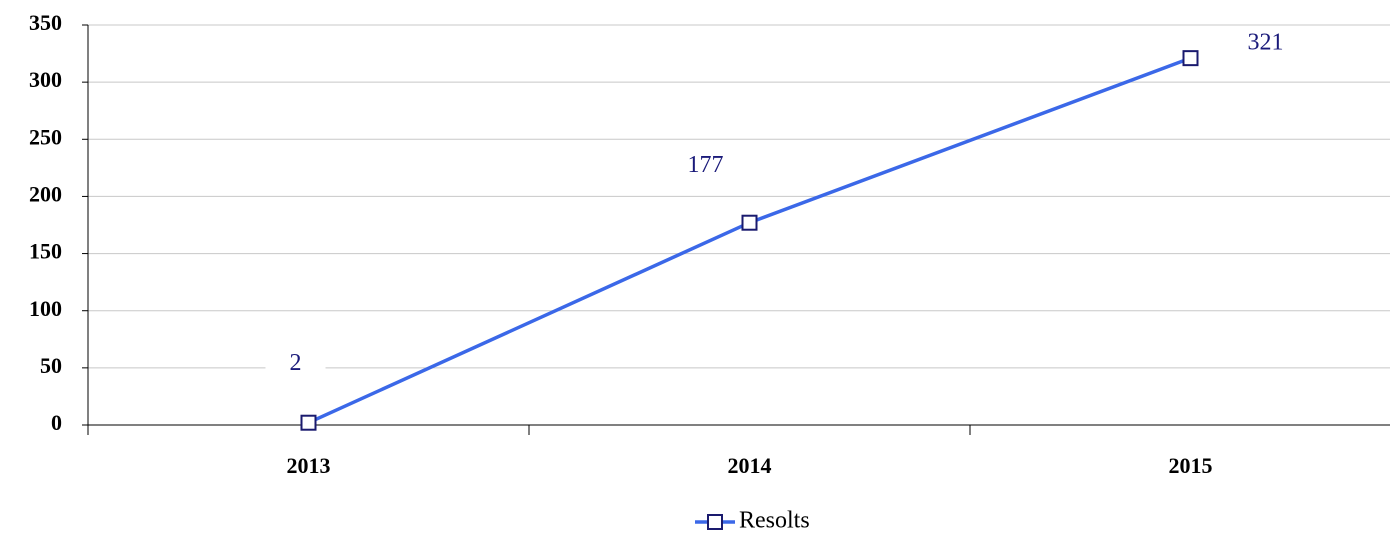 Image resolution: width=1395 pixels, height=535 pixels. Describe the element at coordinates (45, 22) in the screenshot. I see `y-tick-label: 350` at that location.